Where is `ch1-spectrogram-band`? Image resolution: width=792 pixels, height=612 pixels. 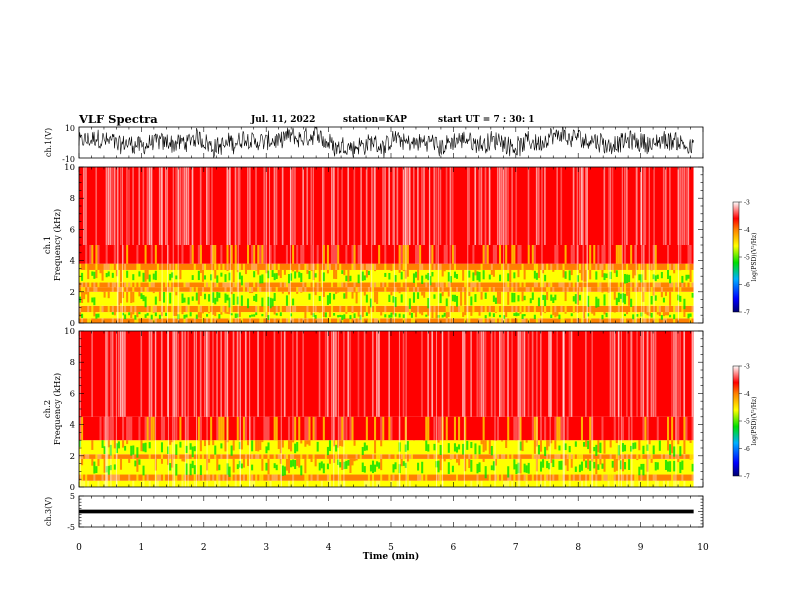 ch1-spectrogram-band is located at coordinates (386, 309).